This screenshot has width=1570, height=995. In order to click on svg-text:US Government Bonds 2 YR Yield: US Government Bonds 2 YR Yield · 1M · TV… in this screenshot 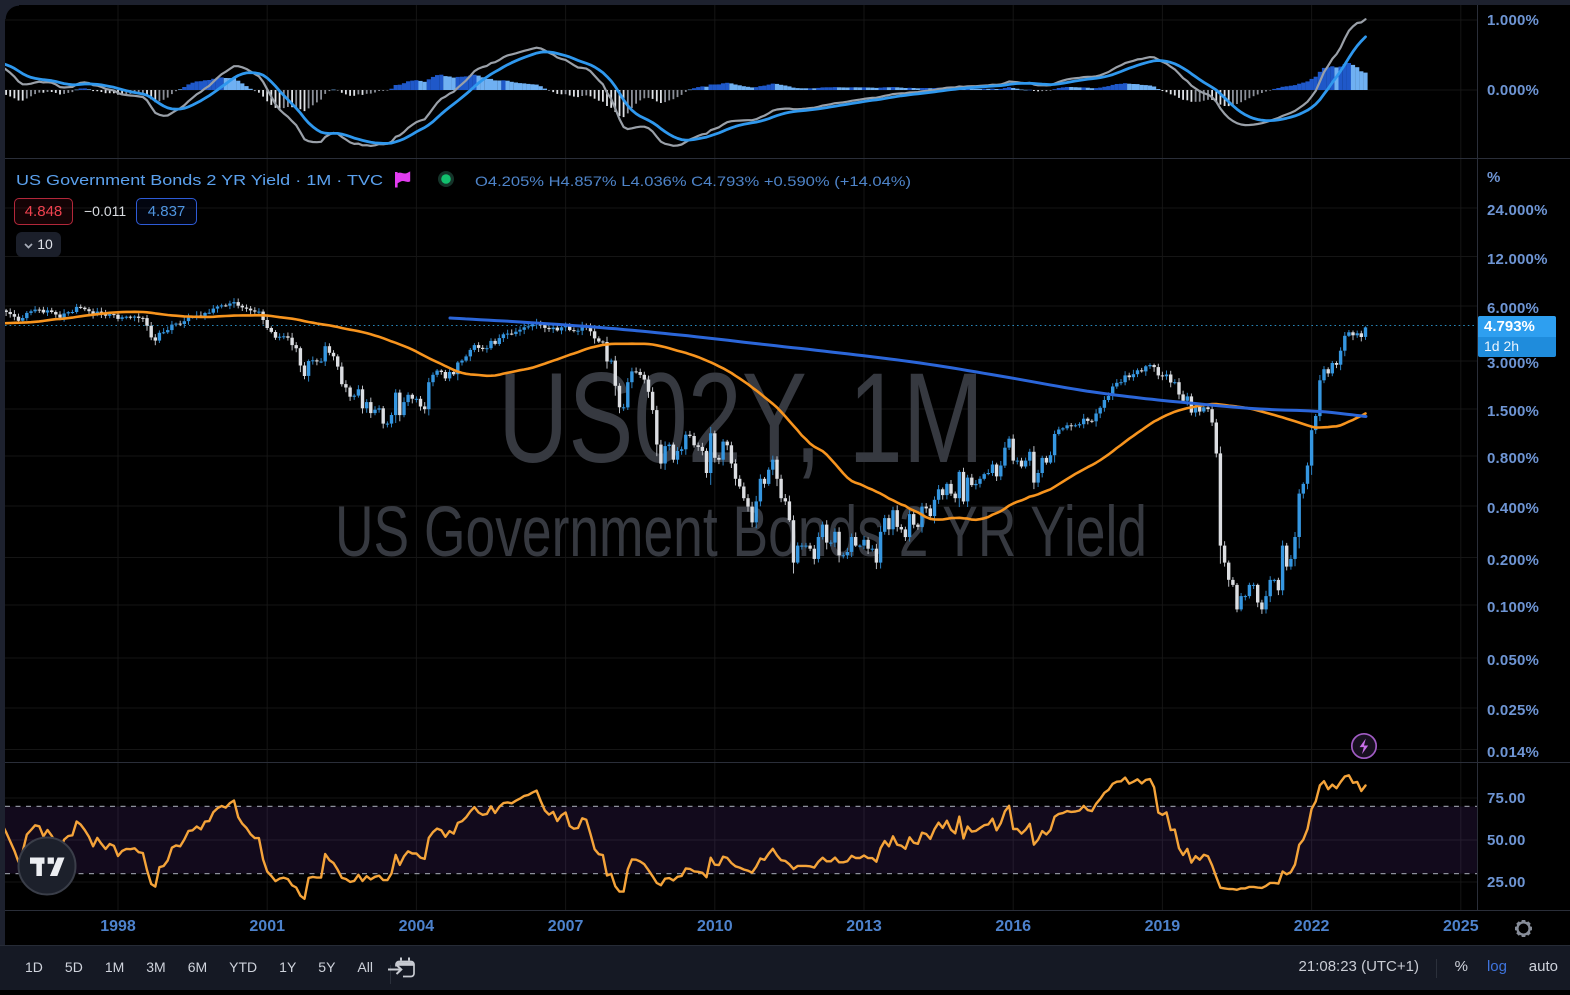, I will do `click(199, 180)`.